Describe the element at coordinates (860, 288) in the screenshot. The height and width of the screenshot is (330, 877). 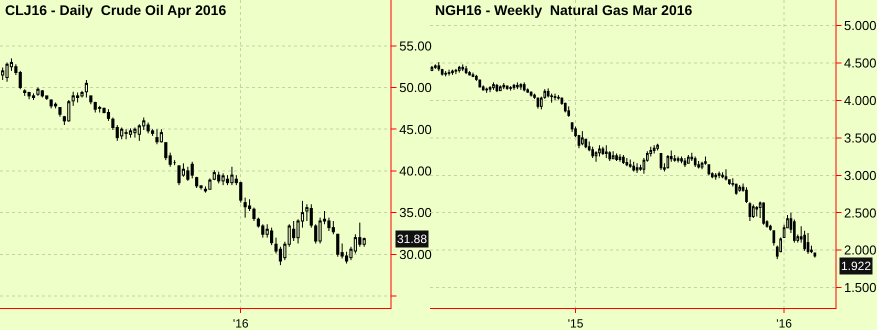
I see `y-tick-label: 1.500` at that location.